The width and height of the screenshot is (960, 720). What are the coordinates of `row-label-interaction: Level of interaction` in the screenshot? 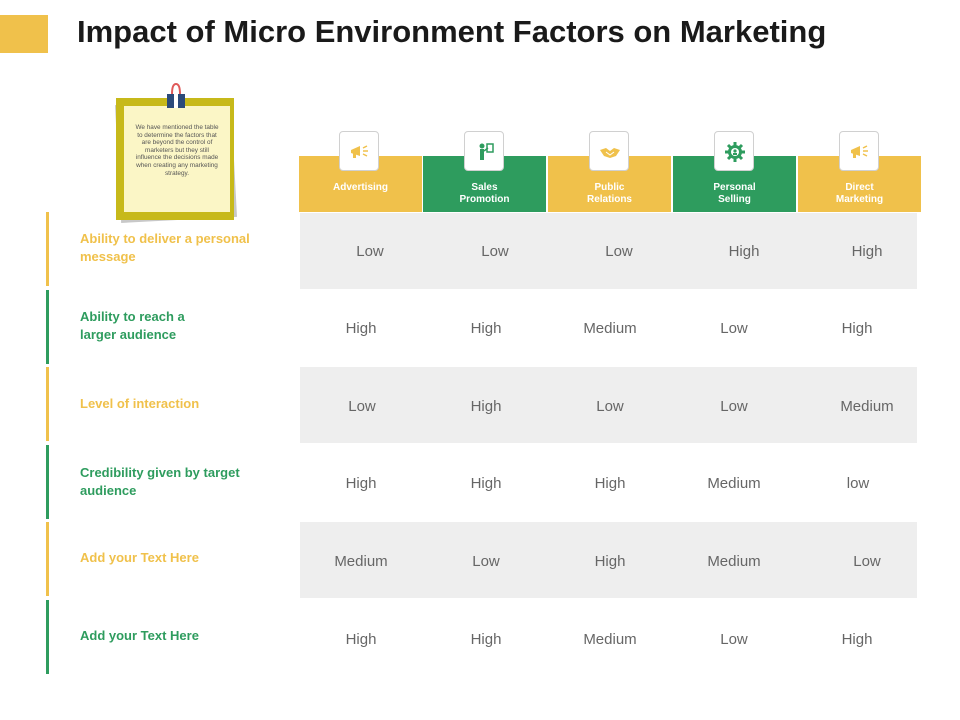 It's located at (166, 404).